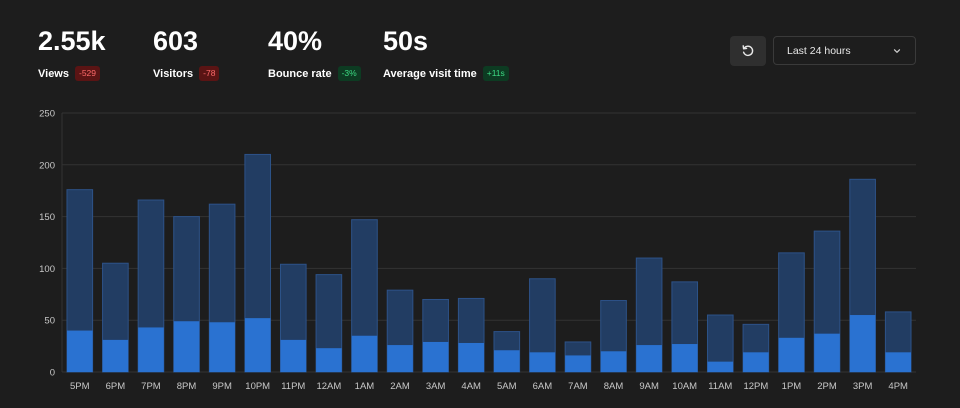  Describe the element at coordinates (47, 217) in the screenshot. I see `y-tick-label: 150` at that location.